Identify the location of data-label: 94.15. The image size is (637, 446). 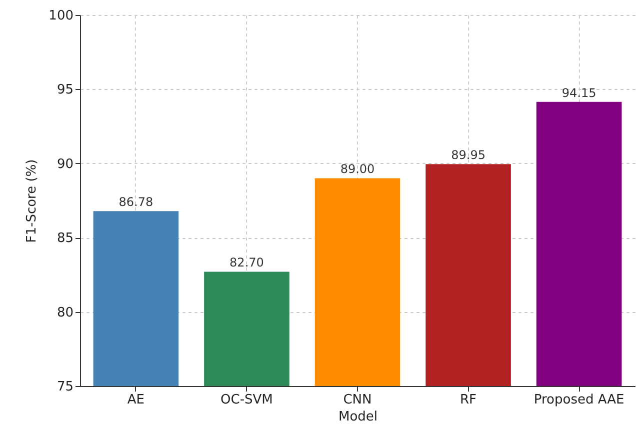
(579, 93).